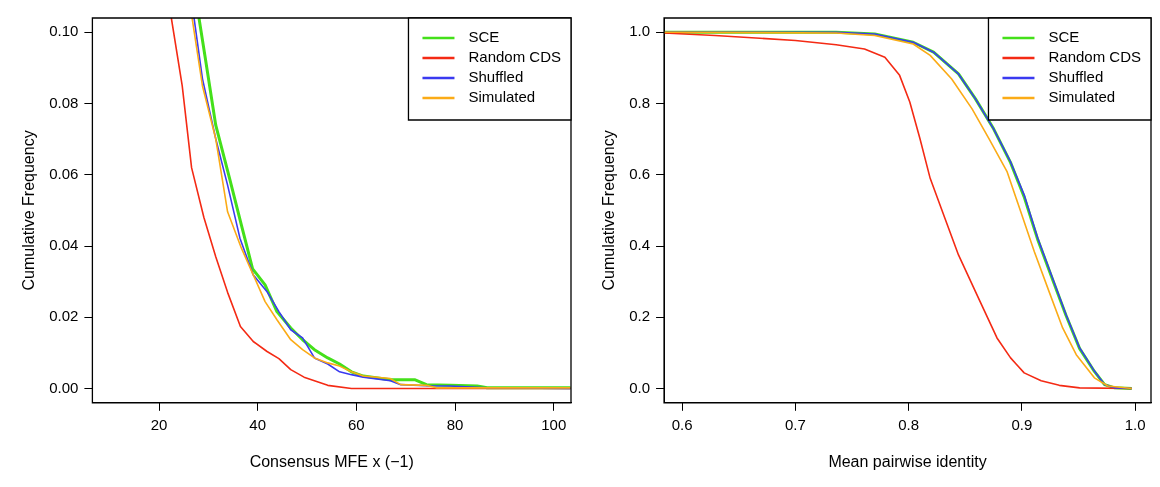 The width and height of the screenshot is (1160, 487). What do you see at coordinates (795, 424) in the screenshot?
I see `x-tick-label: 0.7` at bounding box center [795, 424].